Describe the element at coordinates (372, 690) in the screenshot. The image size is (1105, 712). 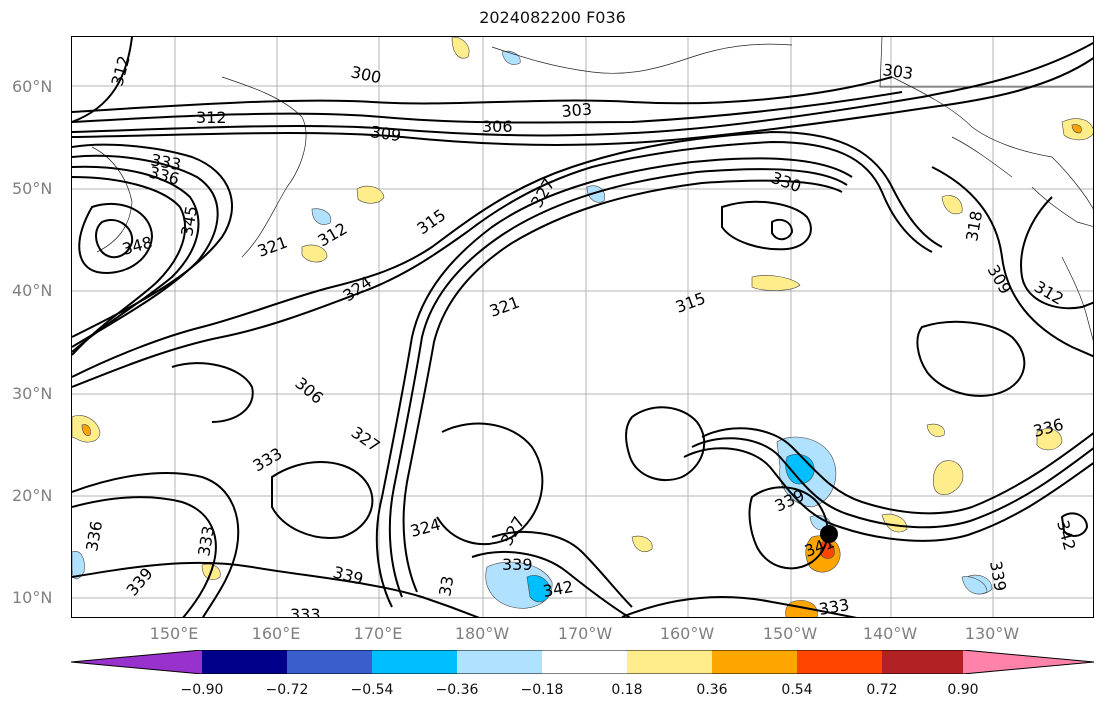
I see `colorbar-tick-label: −0.54` at that location.